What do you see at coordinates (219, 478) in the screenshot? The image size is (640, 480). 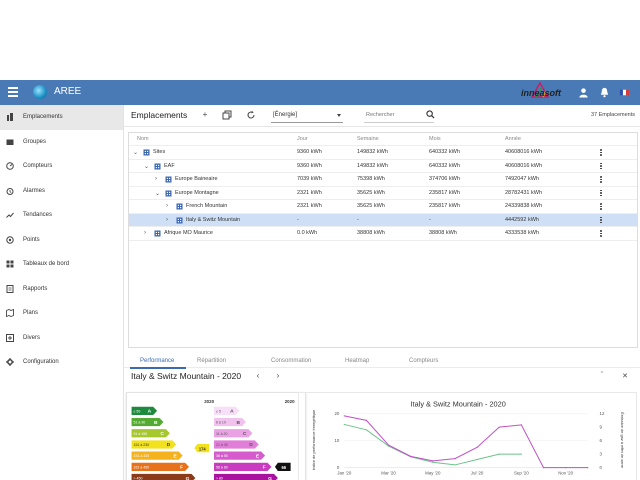 I see `ghg-class-range: > 80` at bounding box center [219, 478].